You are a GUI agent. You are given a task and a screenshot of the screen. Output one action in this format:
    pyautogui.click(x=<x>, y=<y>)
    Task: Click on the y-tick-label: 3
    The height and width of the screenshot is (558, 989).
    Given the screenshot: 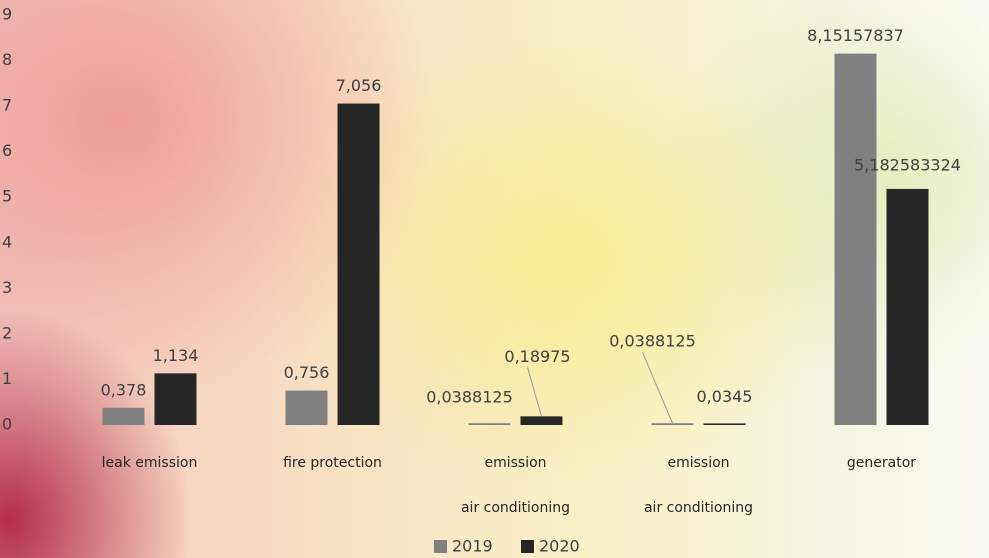 What is the action you would take?
    pyautogui.click(x=7, y=287)
    